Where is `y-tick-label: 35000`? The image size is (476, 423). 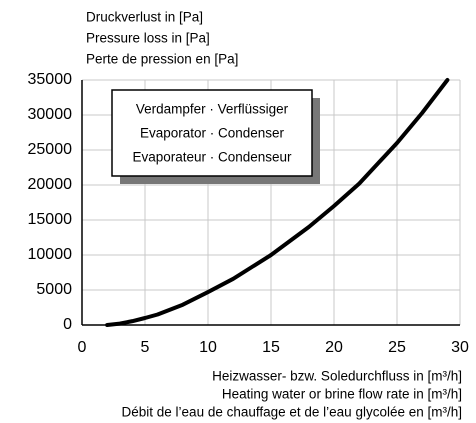 y-tick-label: 35000 is located at coordinates (50, 79).